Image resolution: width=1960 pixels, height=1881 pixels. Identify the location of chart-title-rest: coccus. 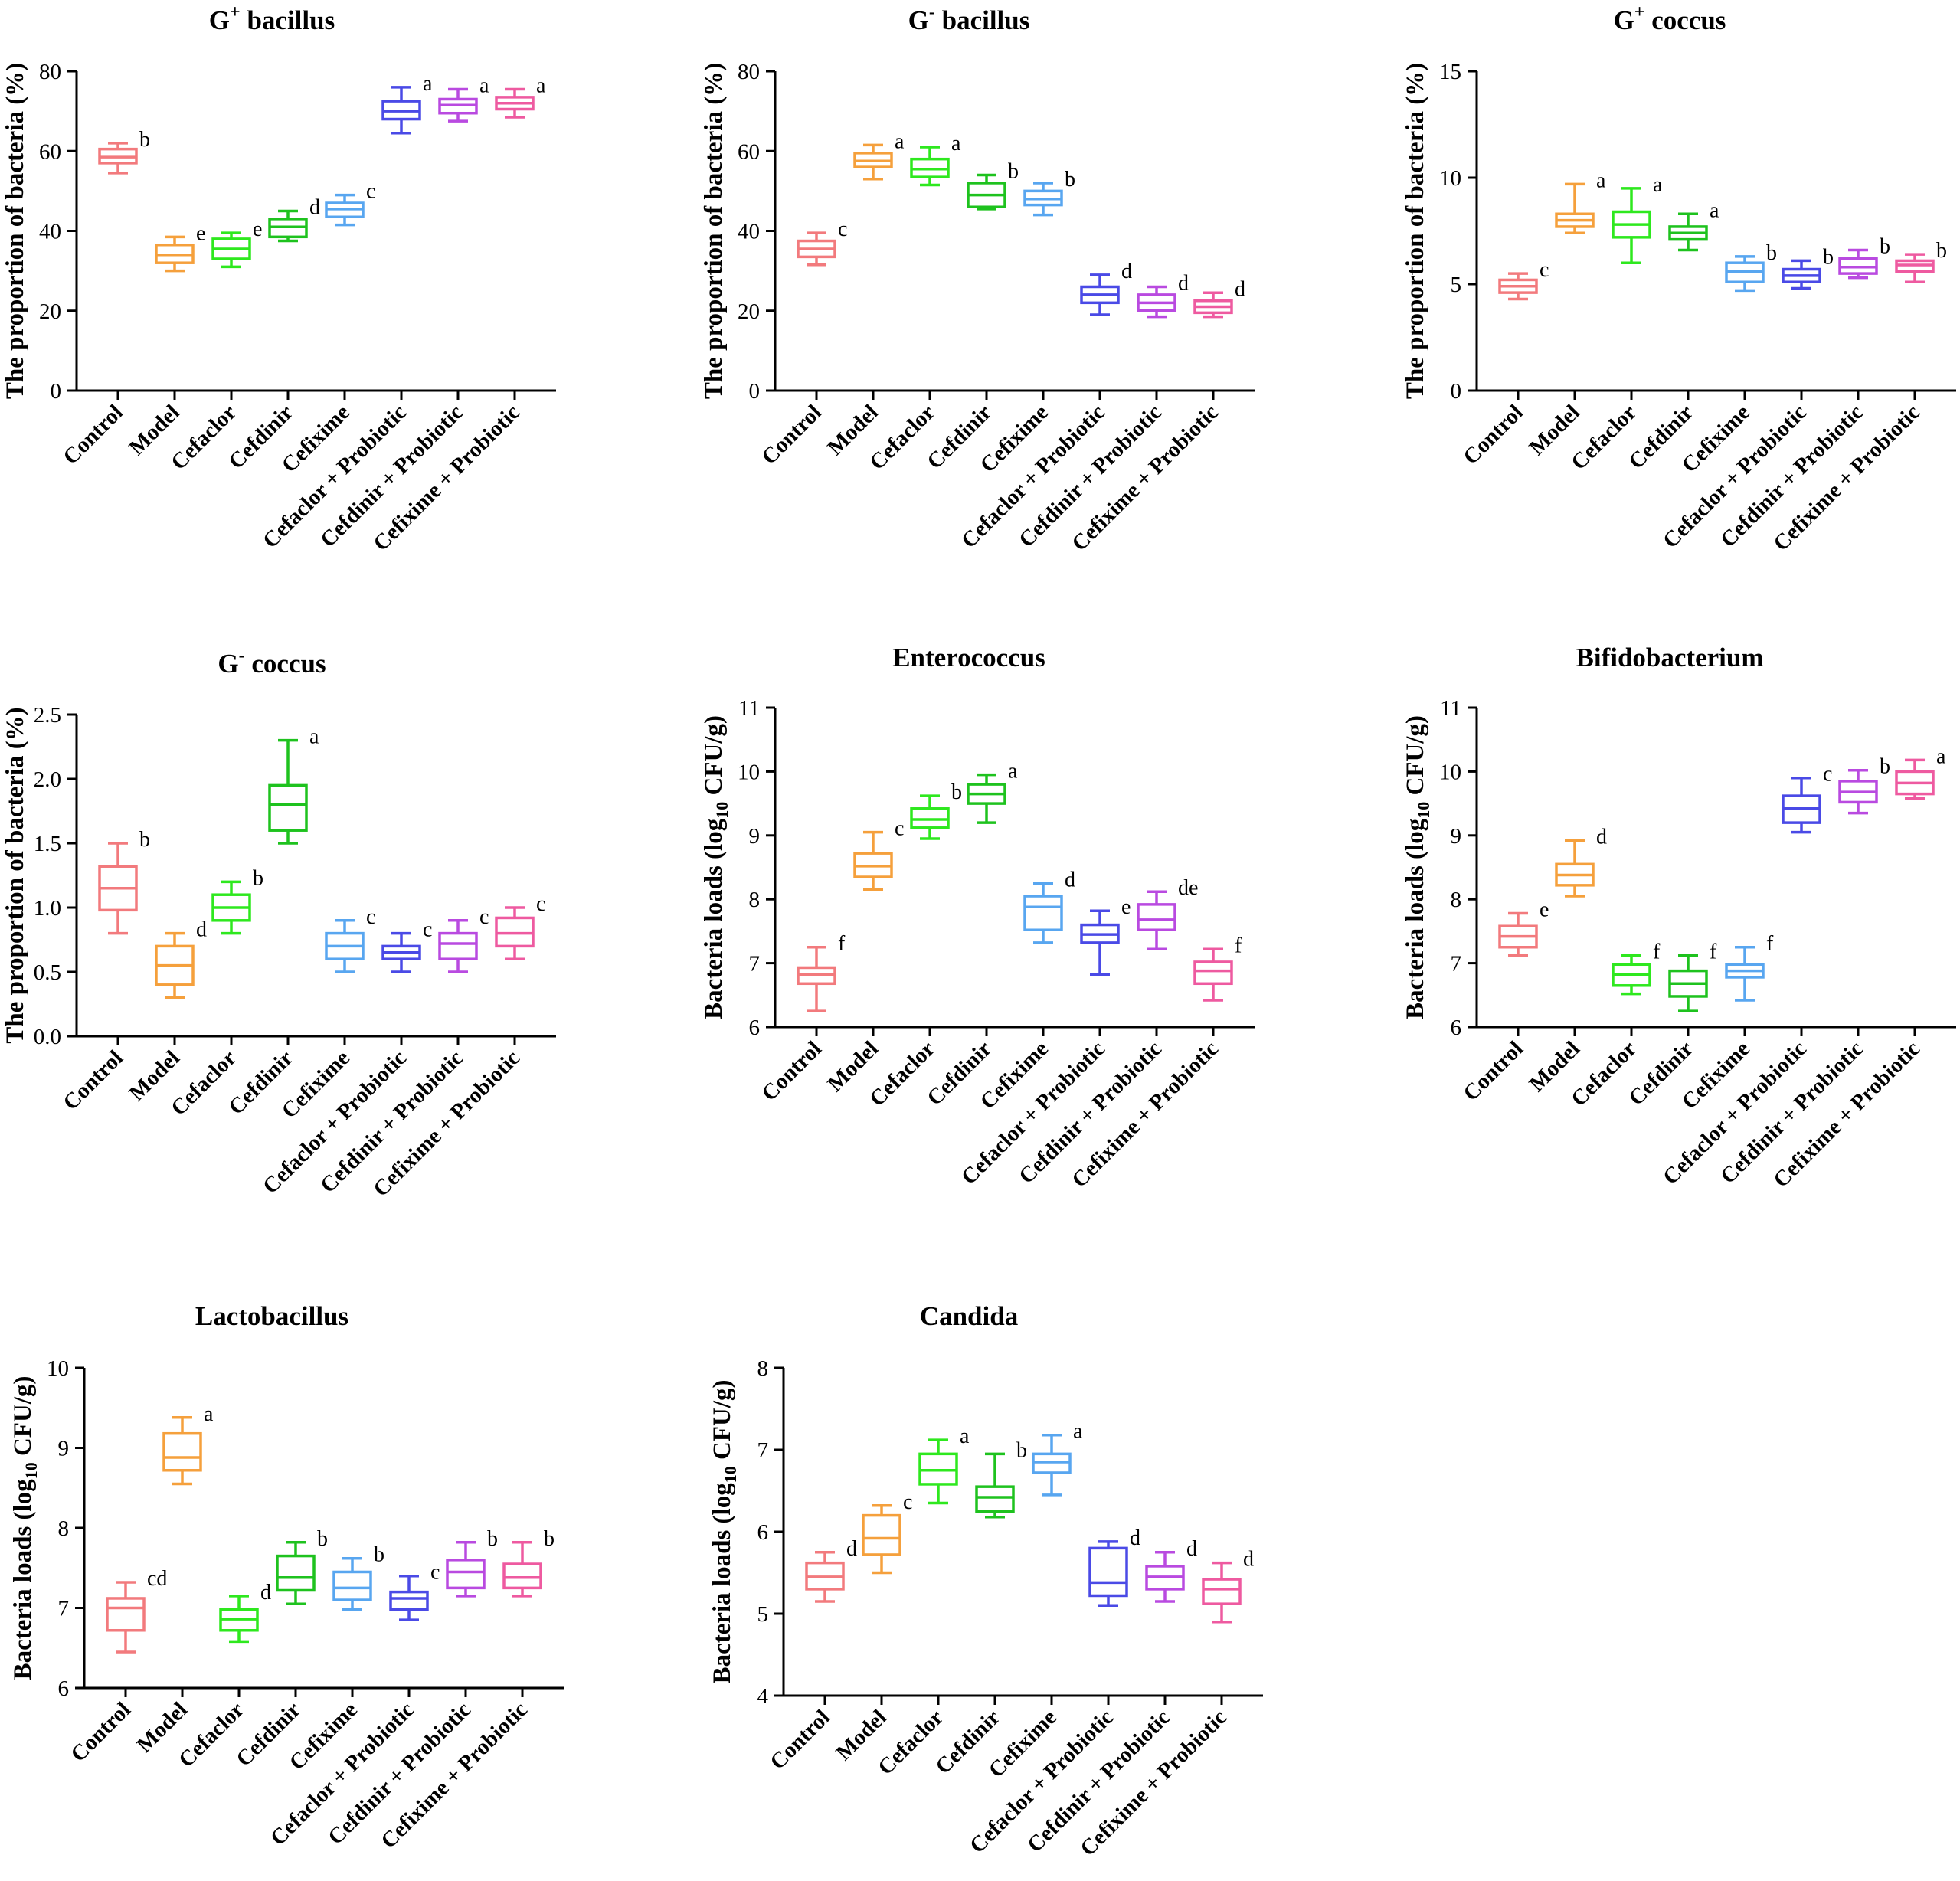
(1685, 20).